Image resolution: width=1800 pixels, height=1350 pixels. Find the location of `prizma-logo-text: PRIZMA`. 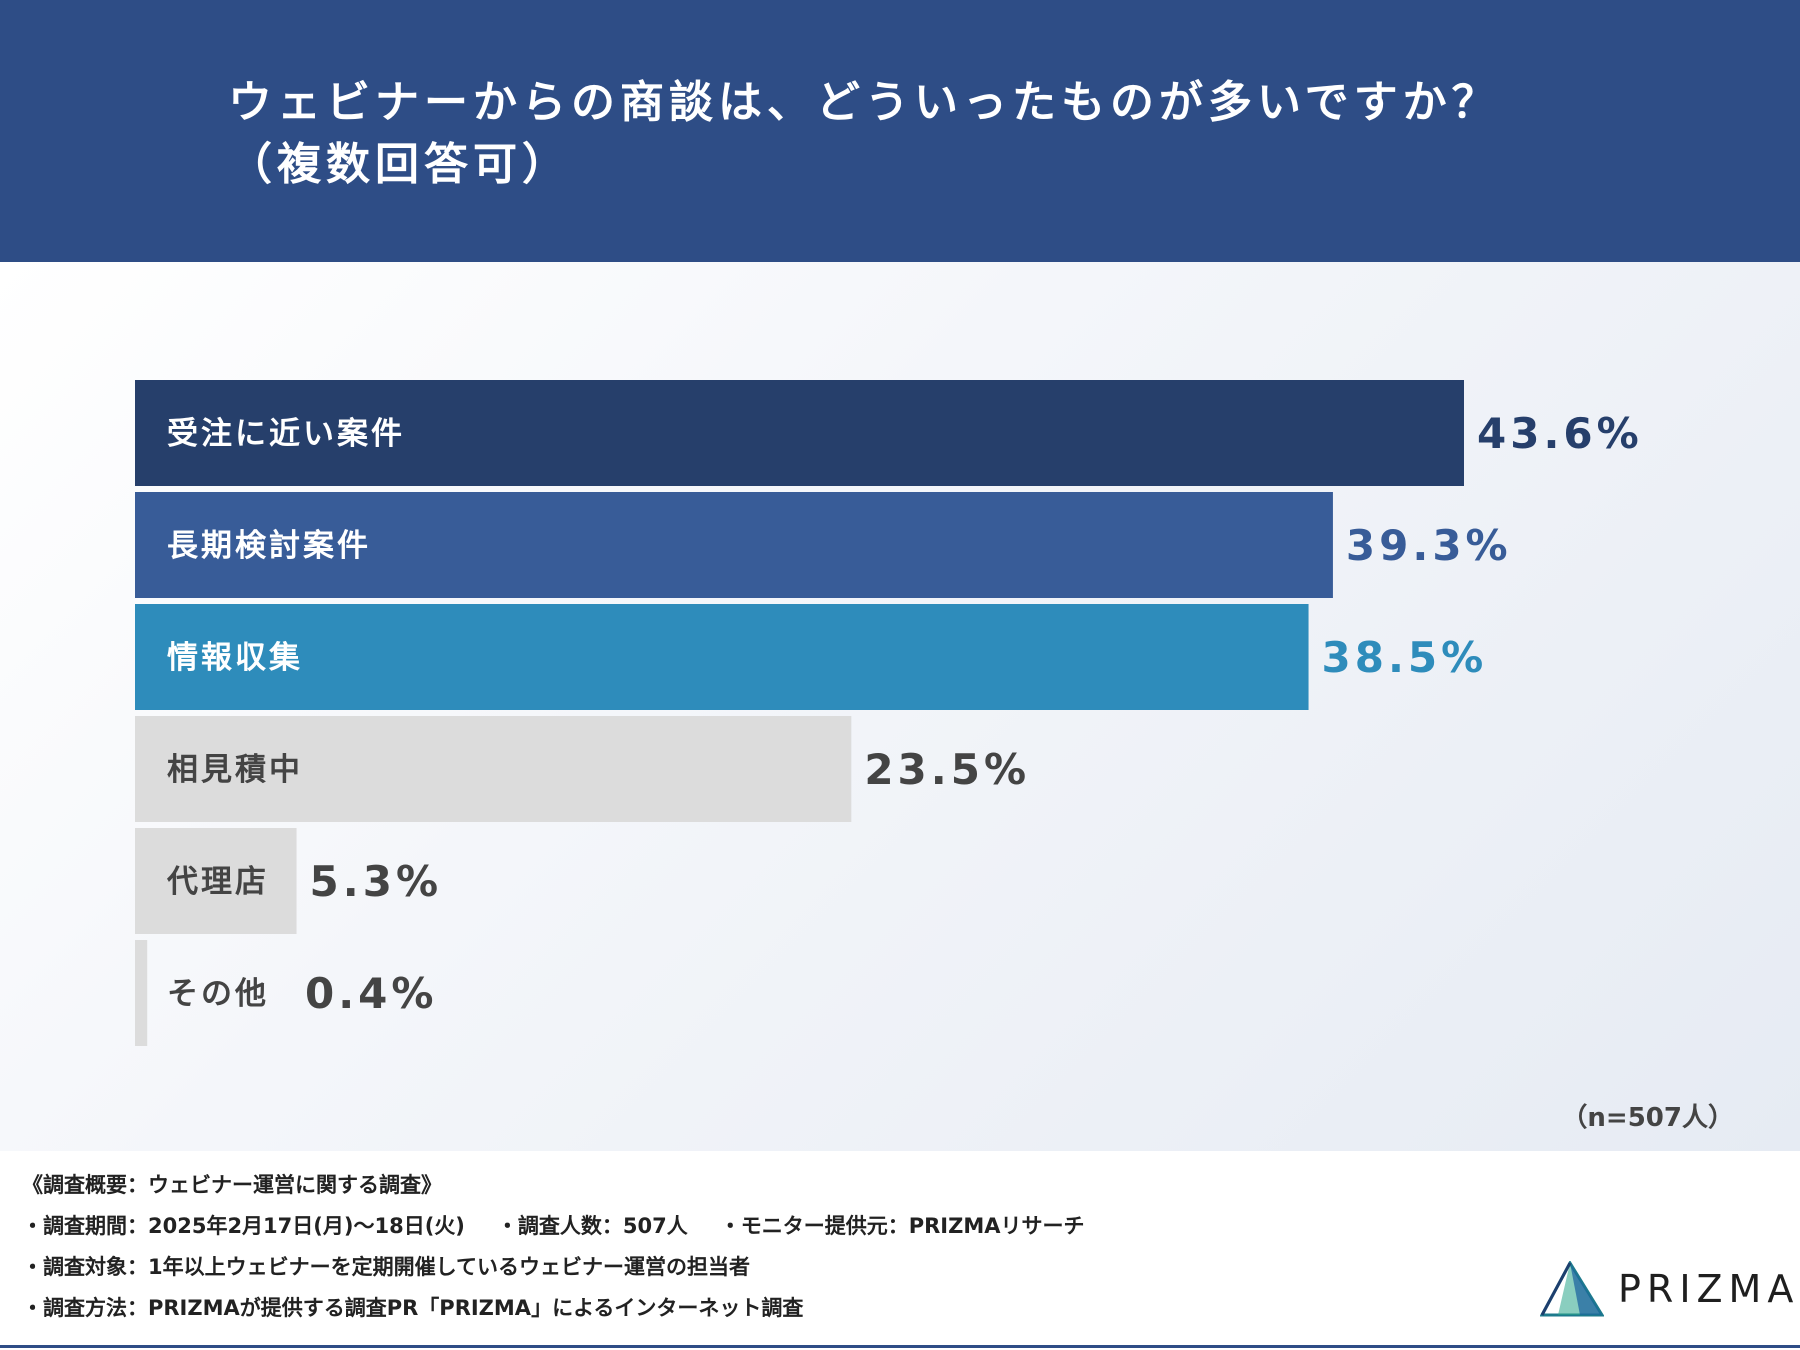

prizma-logo-text: PRIZMA is located at coordinates (1709, 1289).